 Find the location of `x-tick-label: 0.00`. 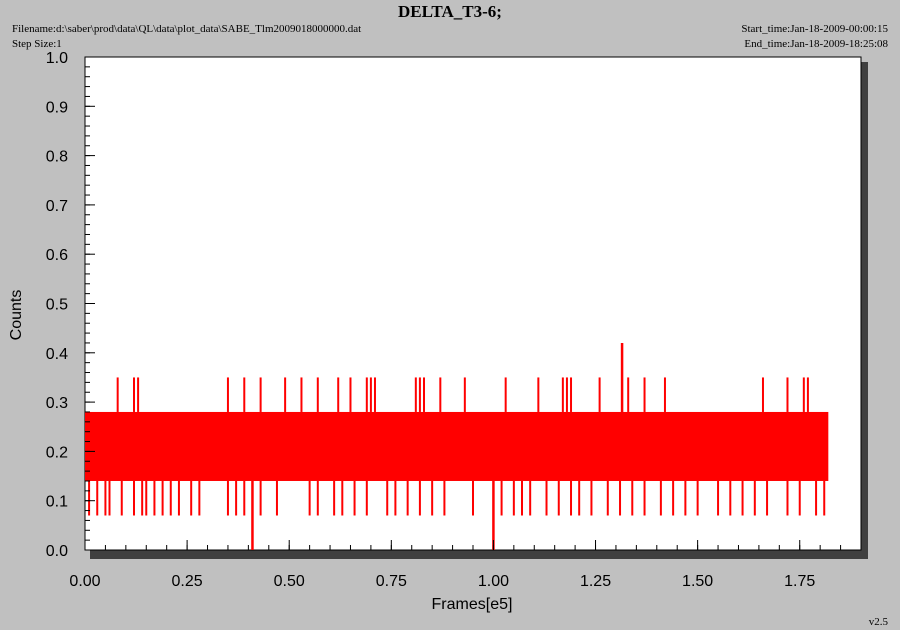

x-tick-label: 0.00 is located at coordinates (84, 581).